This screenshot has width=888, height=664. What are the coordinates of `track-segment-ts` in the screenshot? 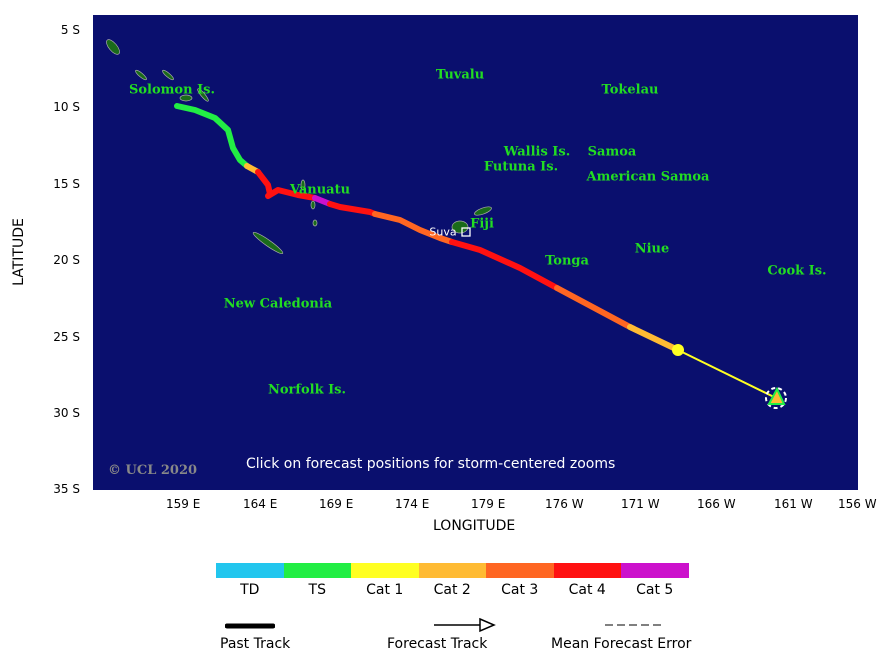 It's located at (212, 136).